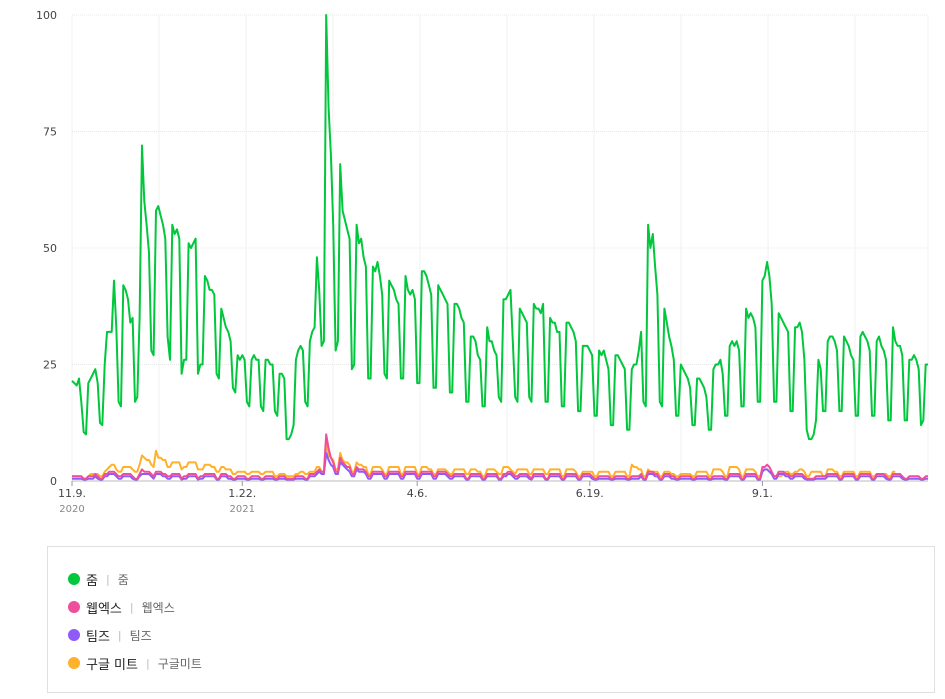 This screenshot has width=945, height=699. I want to click on x-tick-label: 4.6., so click(417, 493).